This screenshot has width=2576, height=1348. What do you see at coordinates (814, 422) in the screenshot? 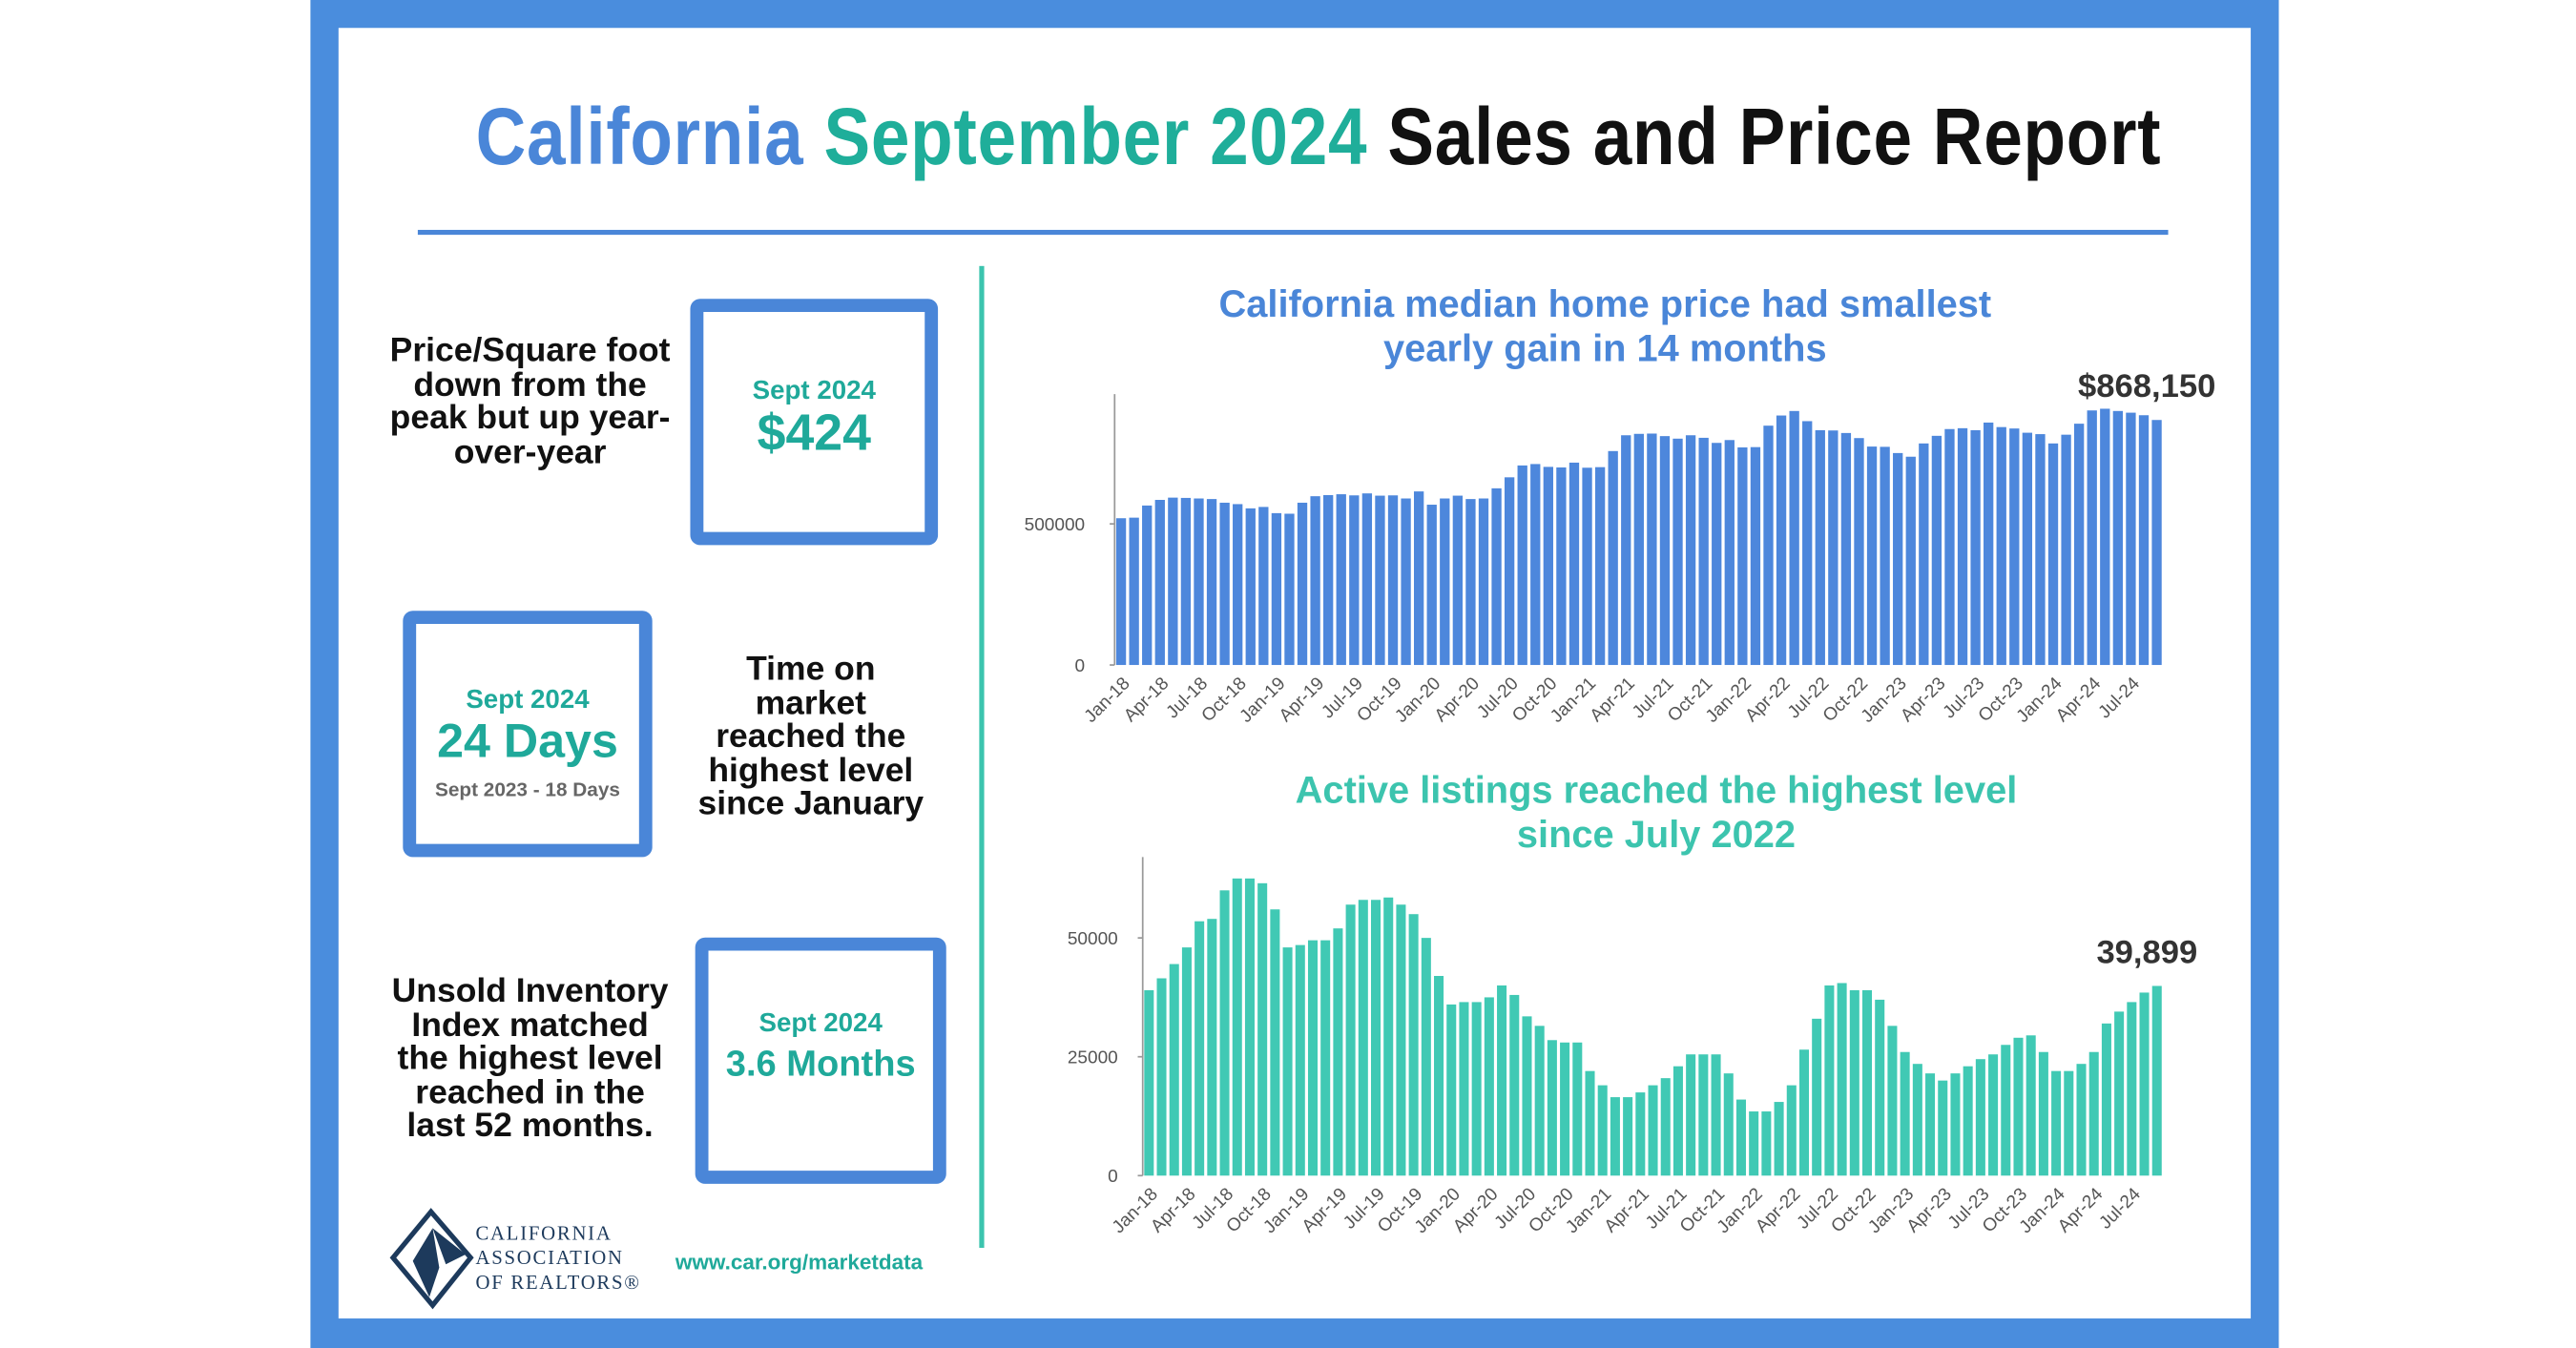
I see `stat-box: Sept 2024 $424` at bounding box center [814, 422].